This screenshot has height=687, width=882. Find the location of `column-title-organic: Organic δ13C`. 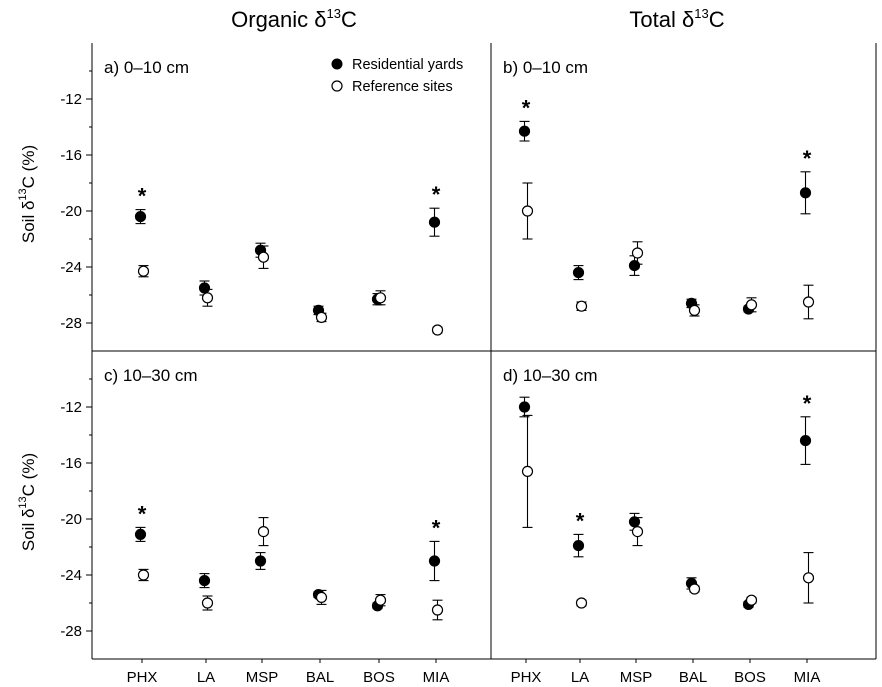

column-title-organic: Organic δ13C is located at coordinates (294, 19).